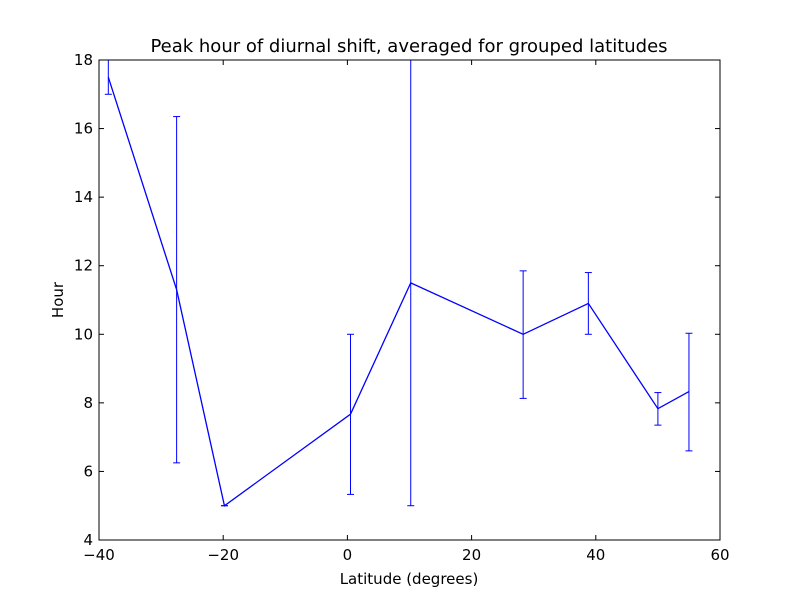 The width and height of the screenshot is (800, 600). What do you see at coordinates (83, 197) in the screenshot?
I see `y-tick-label: 14` at bounding box center [83, 197].